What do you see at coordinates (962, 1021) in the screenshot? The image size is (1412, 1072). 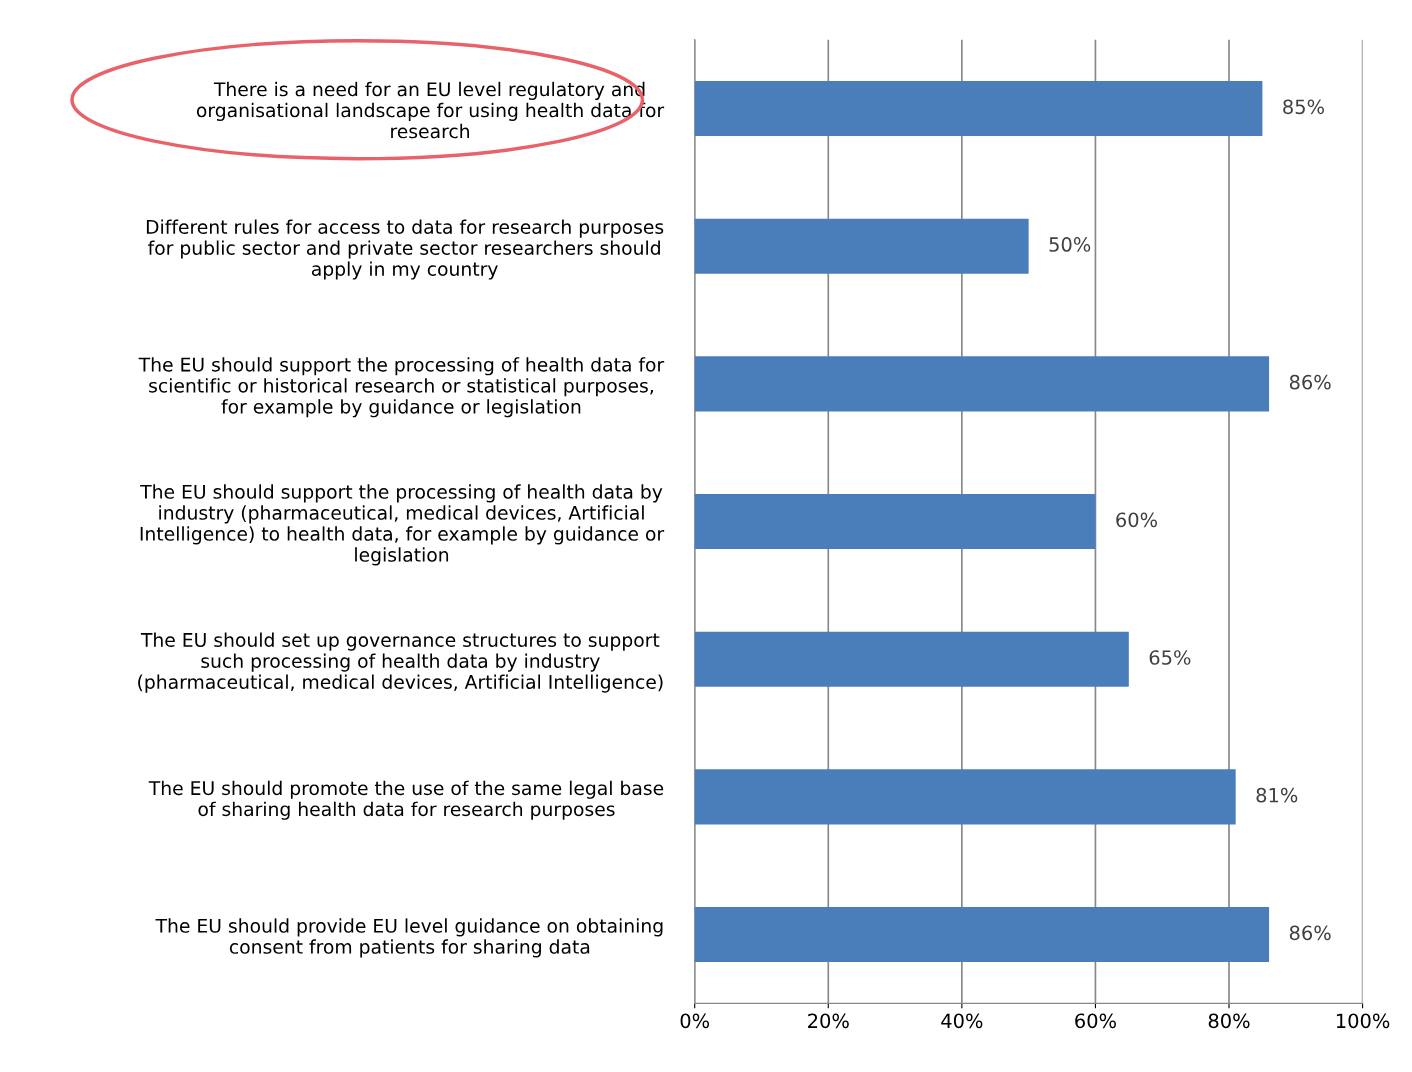 I see `x-tick-label: 40%` at bounding box center [962, 1021].